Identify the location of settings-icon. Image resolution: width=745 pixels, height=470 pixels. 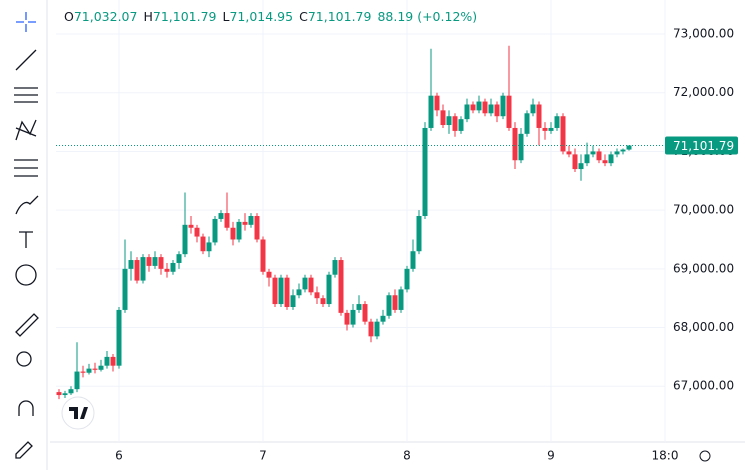
(705, 456).